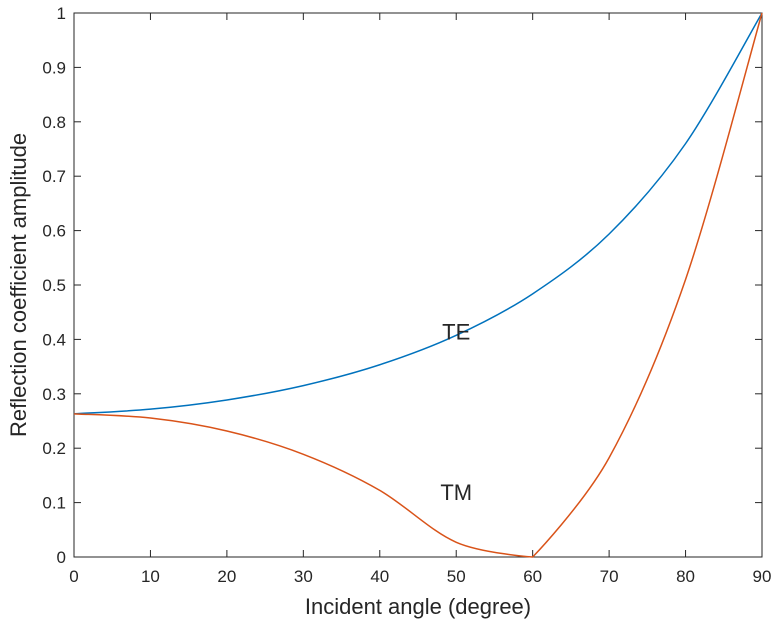 Image resolution: width=778 pixels, height=630 pixels. I want to click on y-tick-label: 0.8, so click(54, 122).